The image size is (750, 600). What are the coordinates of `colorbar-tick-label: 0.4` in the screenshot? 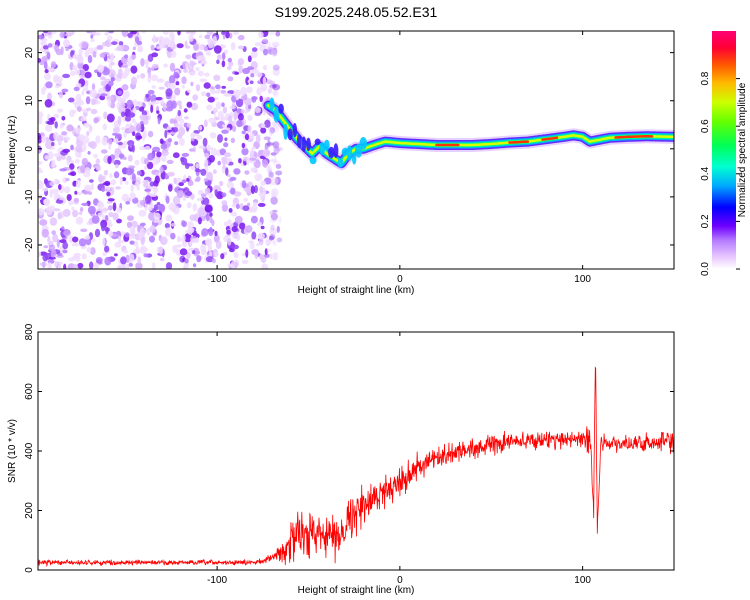 It's located at (705, 173).